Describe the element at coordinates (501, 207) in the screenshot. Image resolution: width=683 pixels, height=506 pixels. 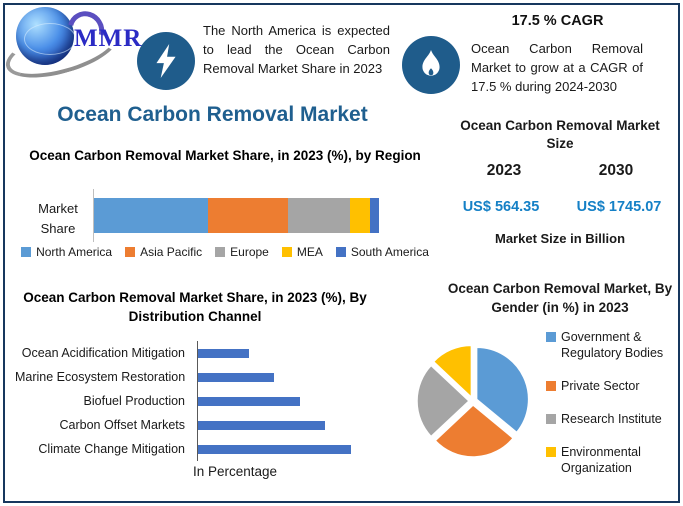
I see `market-value-2023: US$ 564.35` at that location.